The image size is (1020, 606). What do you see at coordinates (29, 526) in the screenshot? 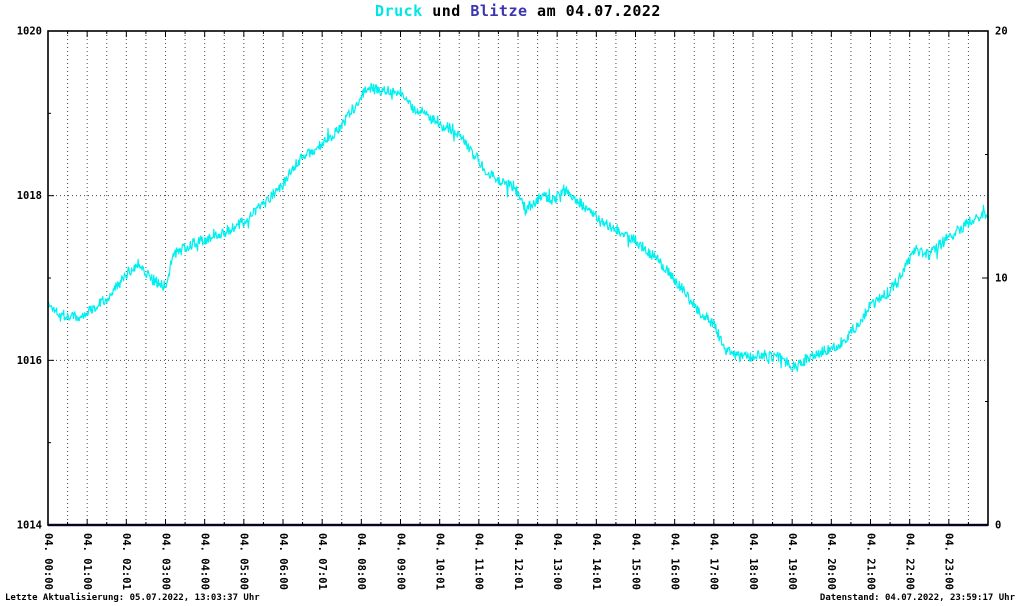
I see `svg-text: 1014` at bounding box center [29, 526].